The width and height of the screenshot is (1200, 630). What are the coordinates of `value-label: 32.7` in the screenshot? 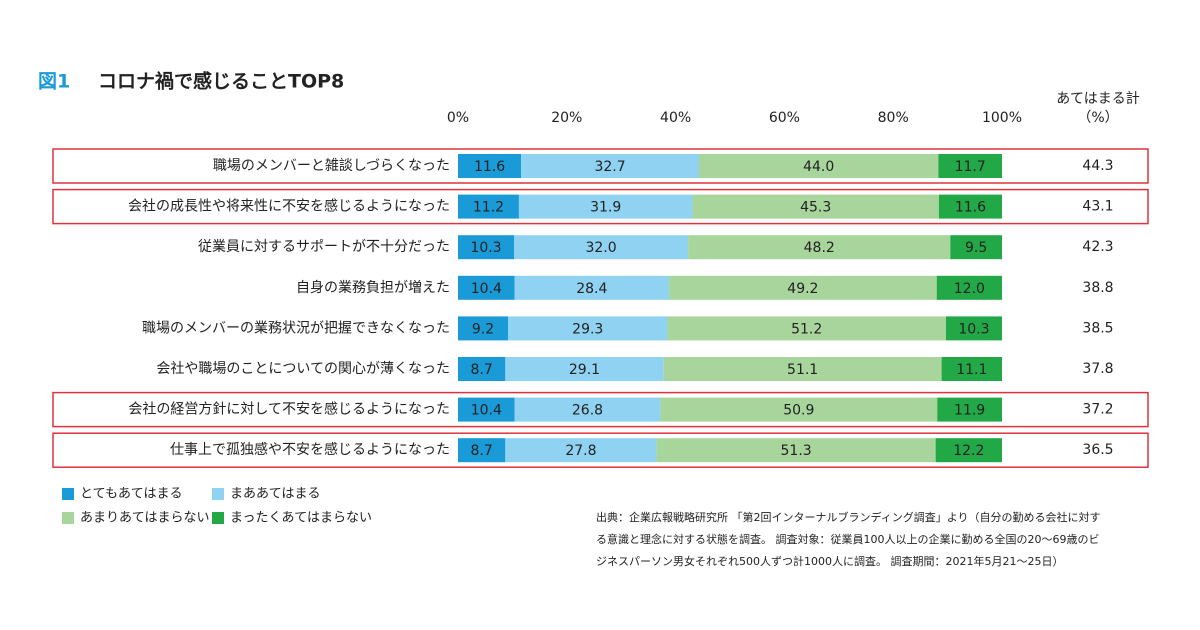 It's located at (609, 167).